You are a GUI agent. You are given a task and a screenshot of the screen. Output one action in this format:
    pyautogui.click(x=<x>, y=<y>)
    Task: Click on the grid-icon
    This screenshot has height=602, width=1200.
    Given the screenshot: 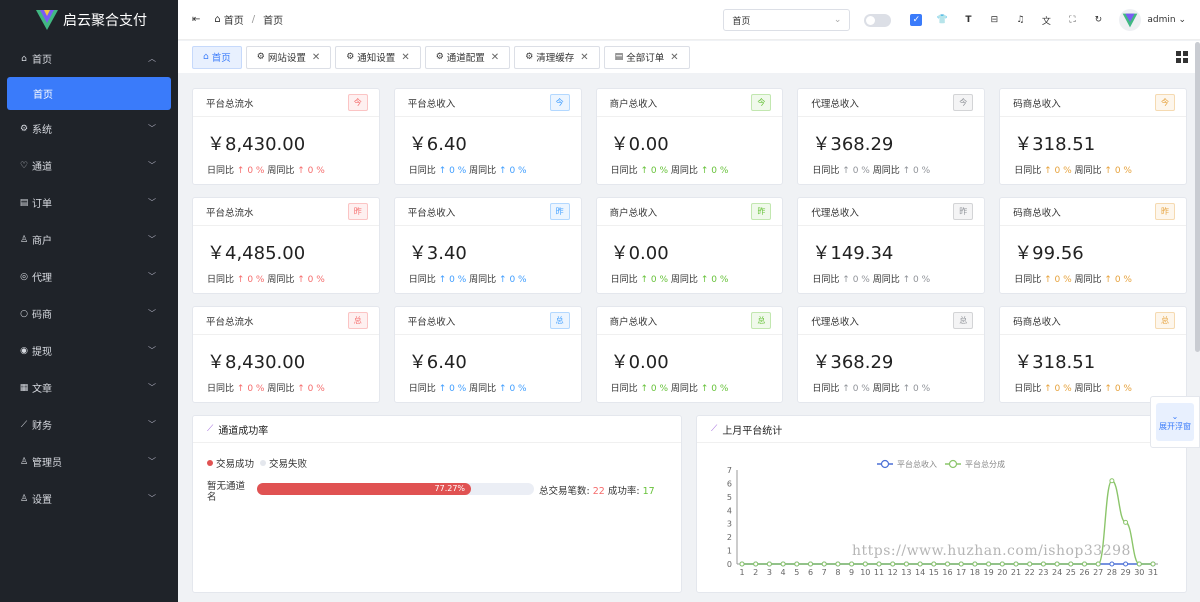 What is the action you would take?
    pyautogui.click(x=1182, y=57)
    